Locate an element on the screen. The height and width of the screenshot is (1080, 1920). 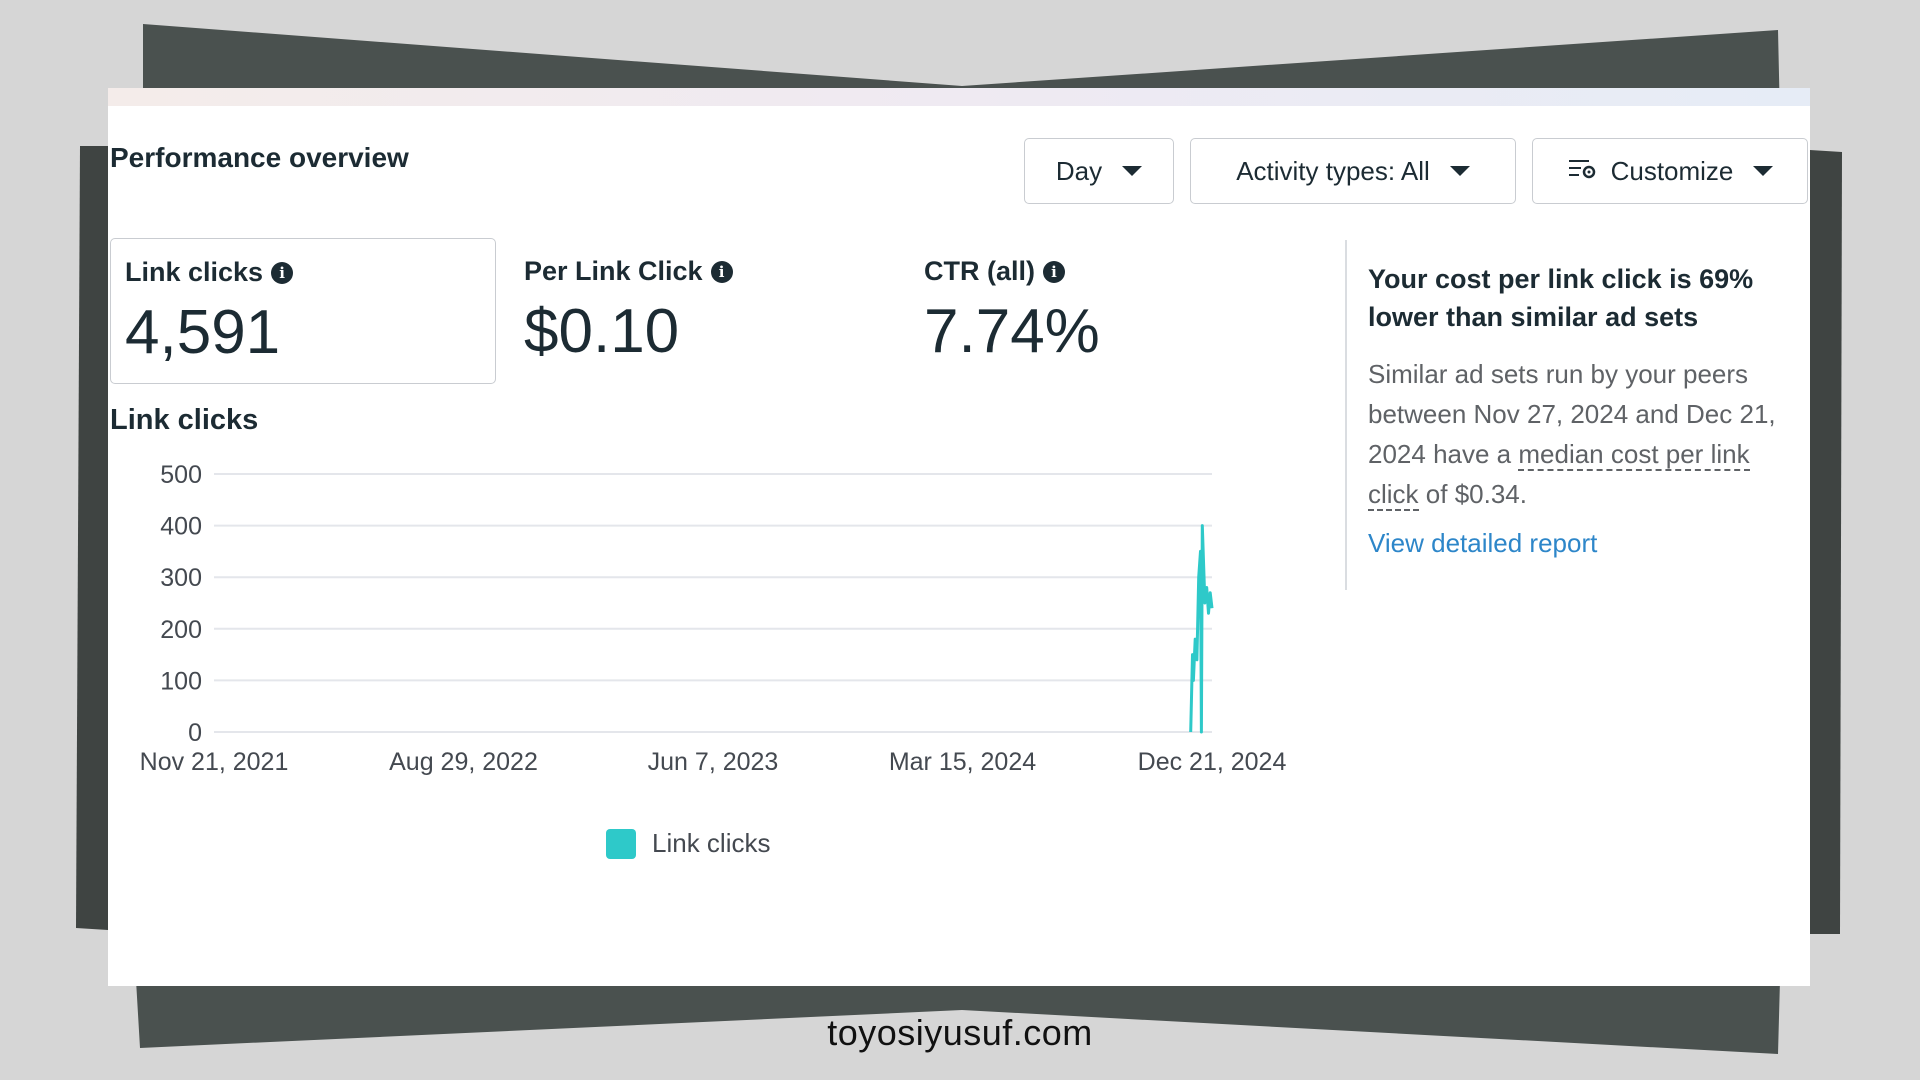
metric-label: CTR (all) is located at coordinates (979, 271).